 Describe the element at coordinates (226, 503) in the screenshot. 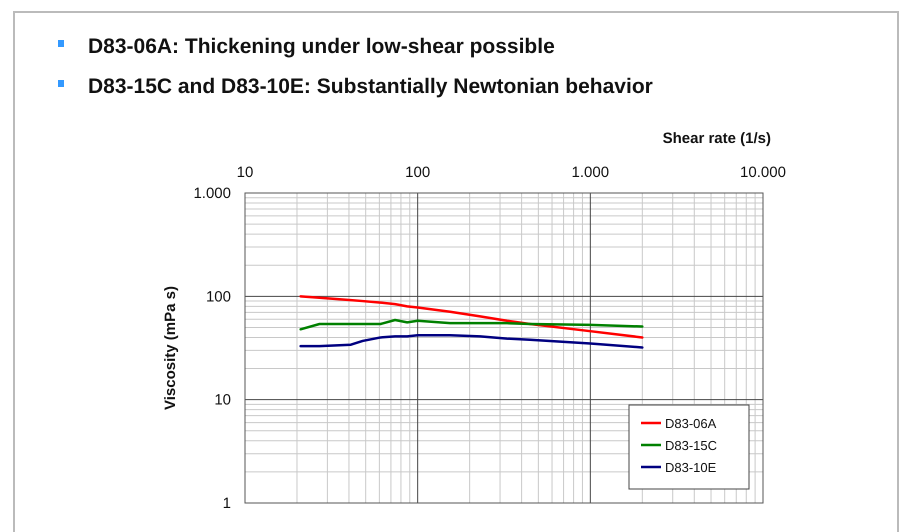

I see `y-tick-label: 1` at that location.